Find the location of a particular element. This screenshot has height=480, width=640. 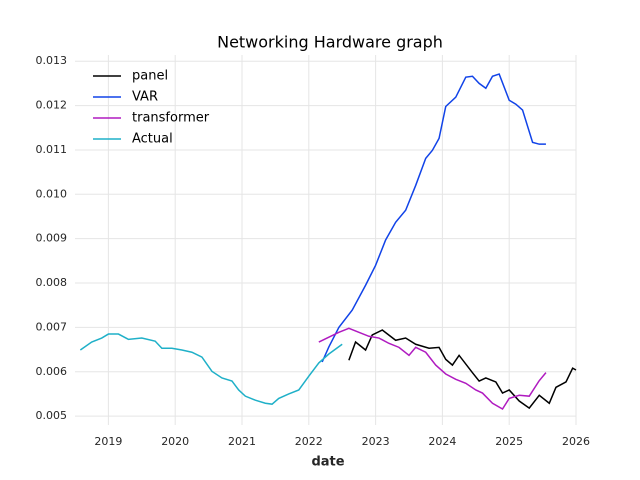

legend-label: transformer is located at coordinates (171, 118).